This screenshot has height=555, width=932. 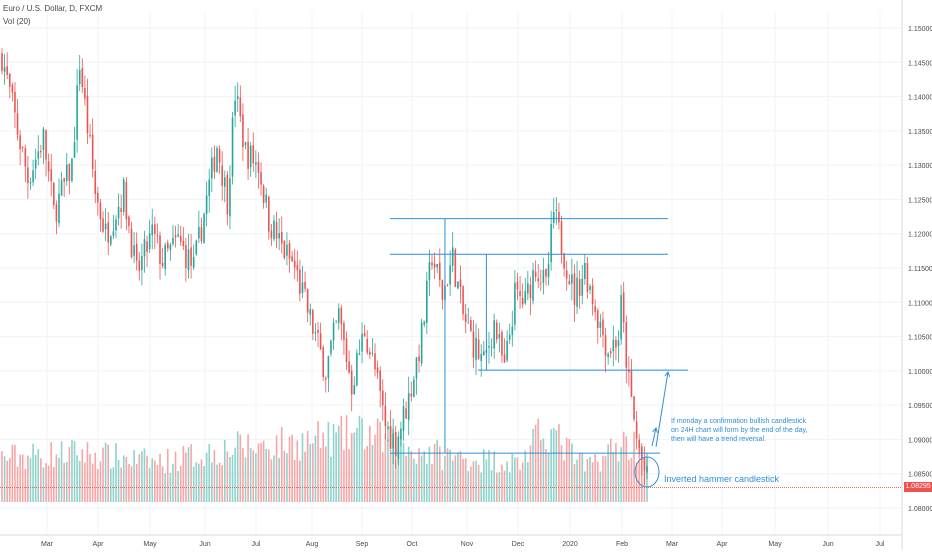 What do you see at coordinates (655, 429) in the screenshot?
I see `confirmation-arrow-head` at bounding box center [655, 429].